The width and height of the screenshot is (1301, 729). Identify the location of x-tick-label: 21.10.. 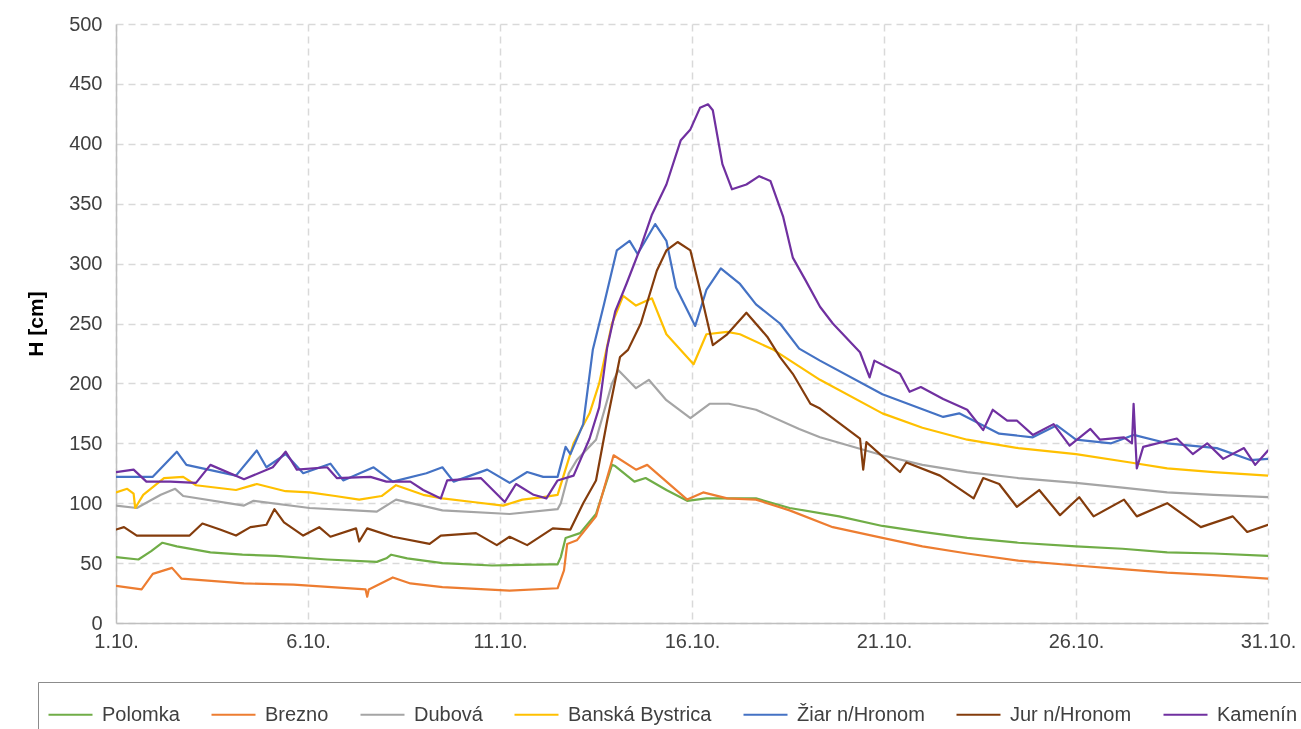
(884, 640).